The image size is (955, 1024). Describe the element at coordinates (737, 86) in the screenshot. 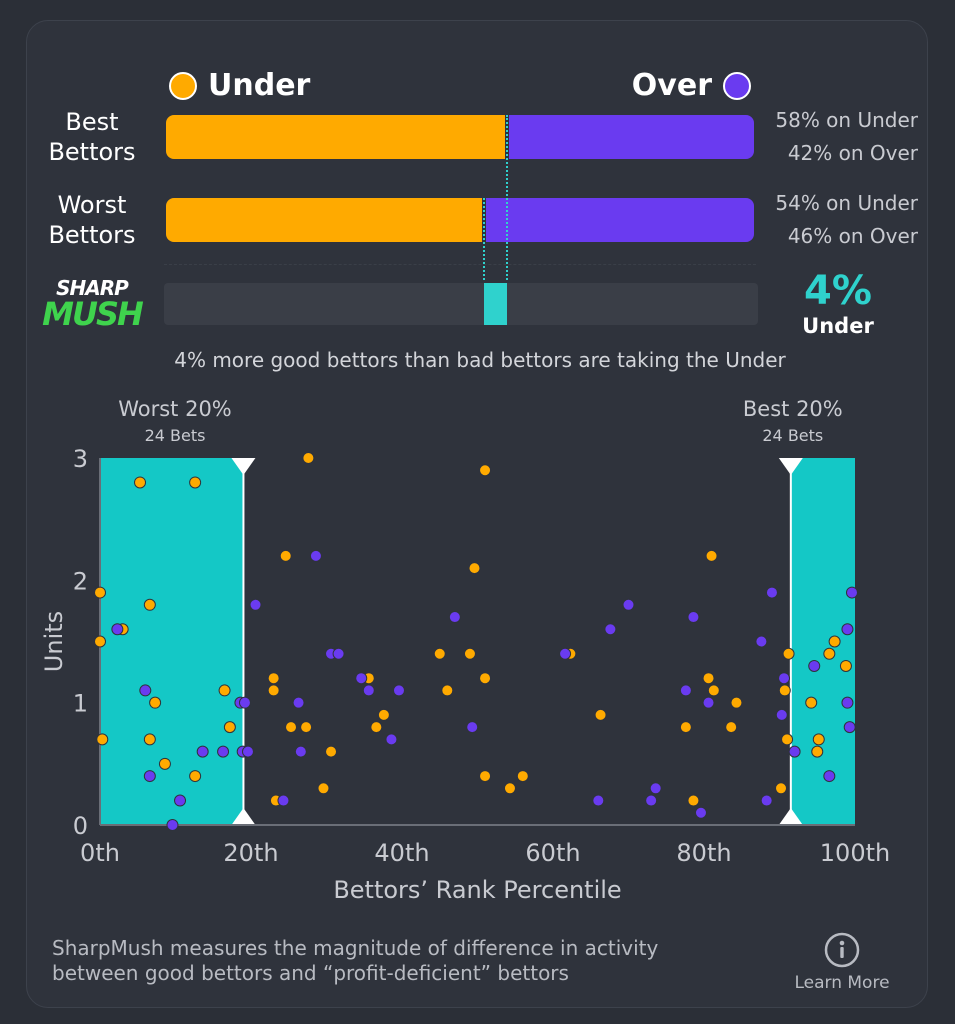

I see `over-dot-icon` at that location.